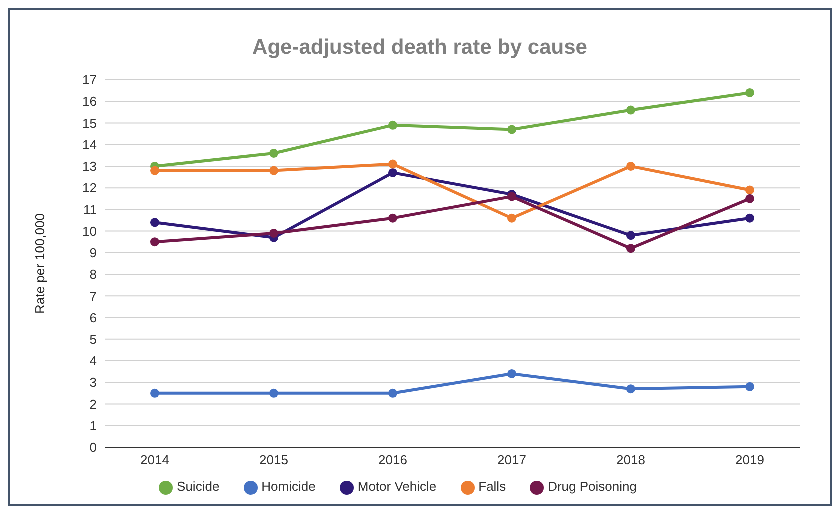 The height and width of the screenshot is (510, 838). What do you see at coordinates (750, 460) in the screenshot?
I see `x-tick-label: 2019` at bounding box center [750, 460].